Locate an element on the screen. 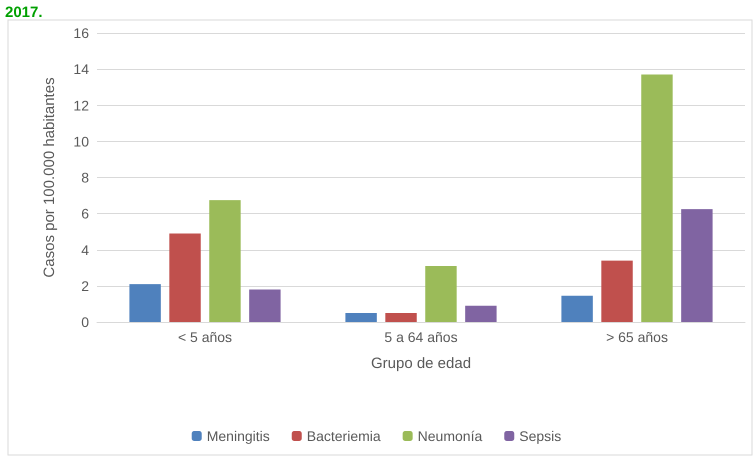 The height and width of the screenshot is (456, 753). legend-label: Bacteriemia is located at coordinates (343, 436).